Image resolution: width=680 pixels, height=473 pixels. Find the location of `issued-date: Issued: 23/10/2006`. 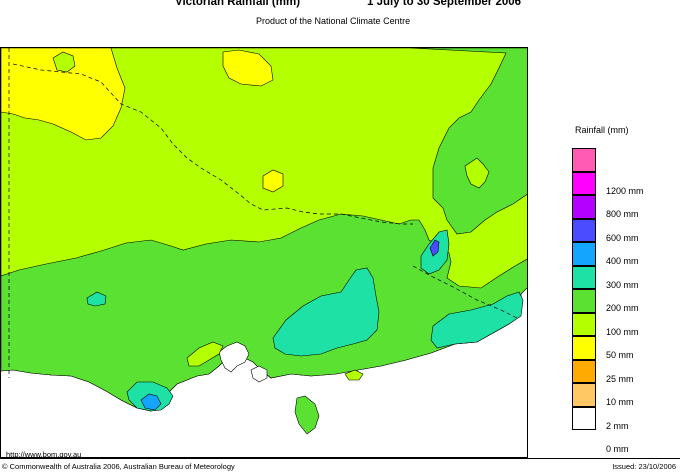

issued-date: Issued: 23/10/2006 is located at coordinates (644, 466).